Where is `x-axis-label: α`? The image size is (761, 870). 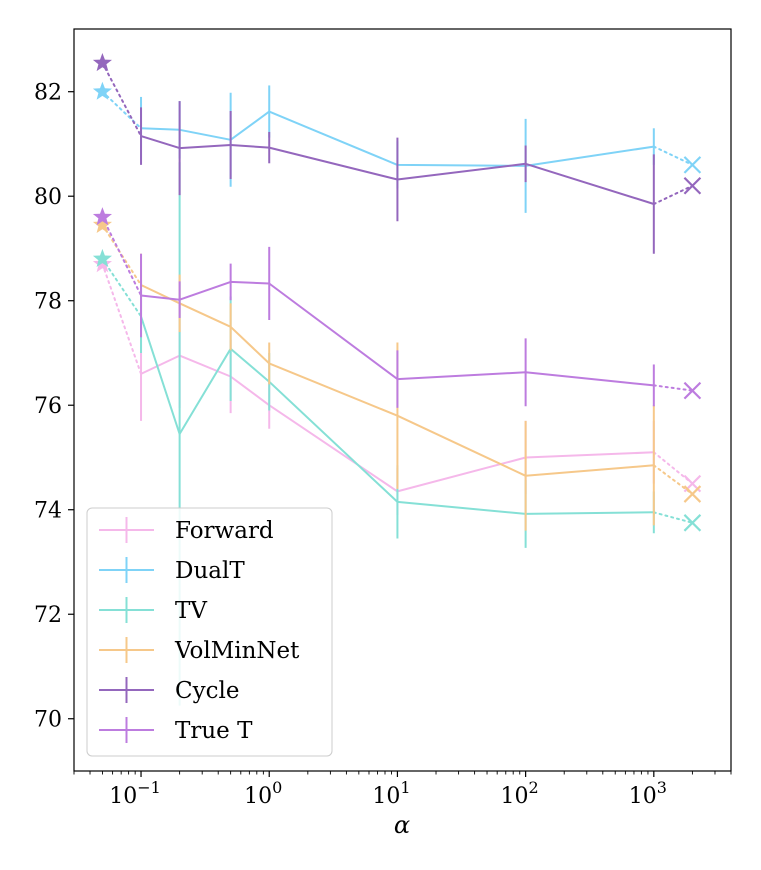 x-axis-label: α is located at coordinates (402, 825).